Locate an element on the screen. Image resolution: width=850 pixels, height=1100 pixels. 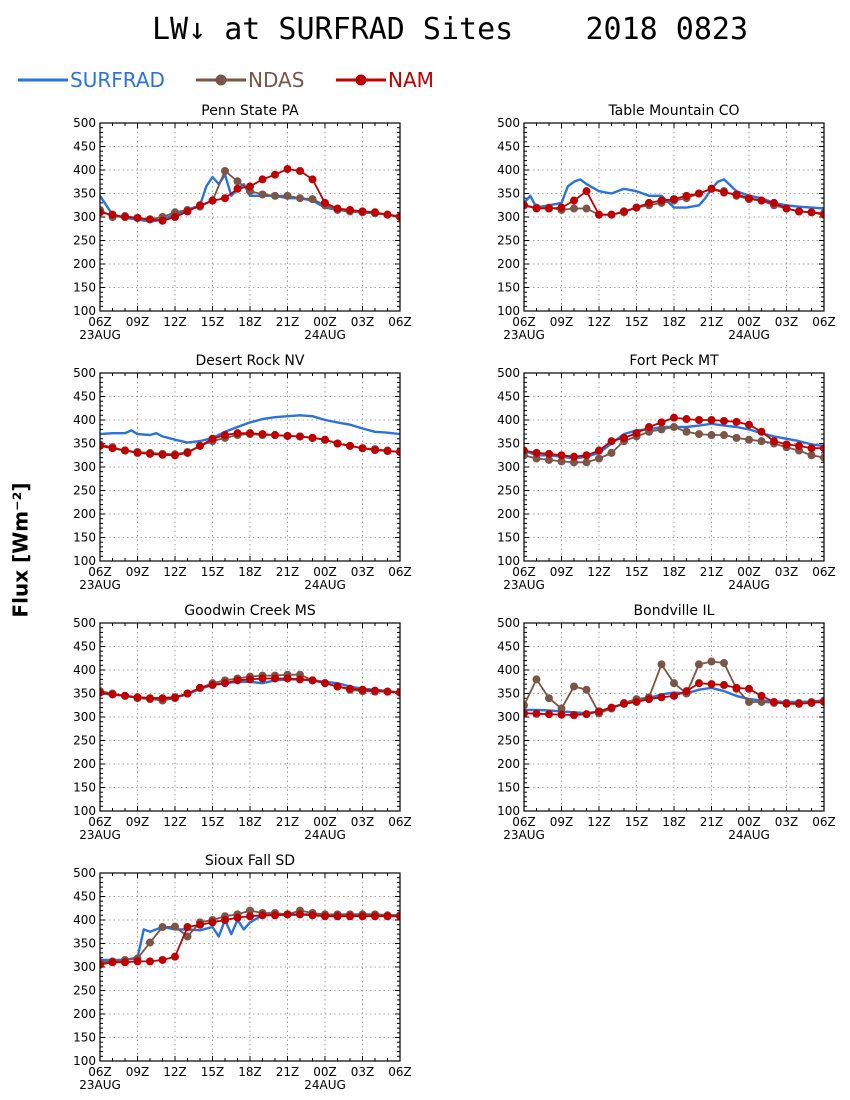
y-tick-label: 450 is located at coordinates (508, 647).